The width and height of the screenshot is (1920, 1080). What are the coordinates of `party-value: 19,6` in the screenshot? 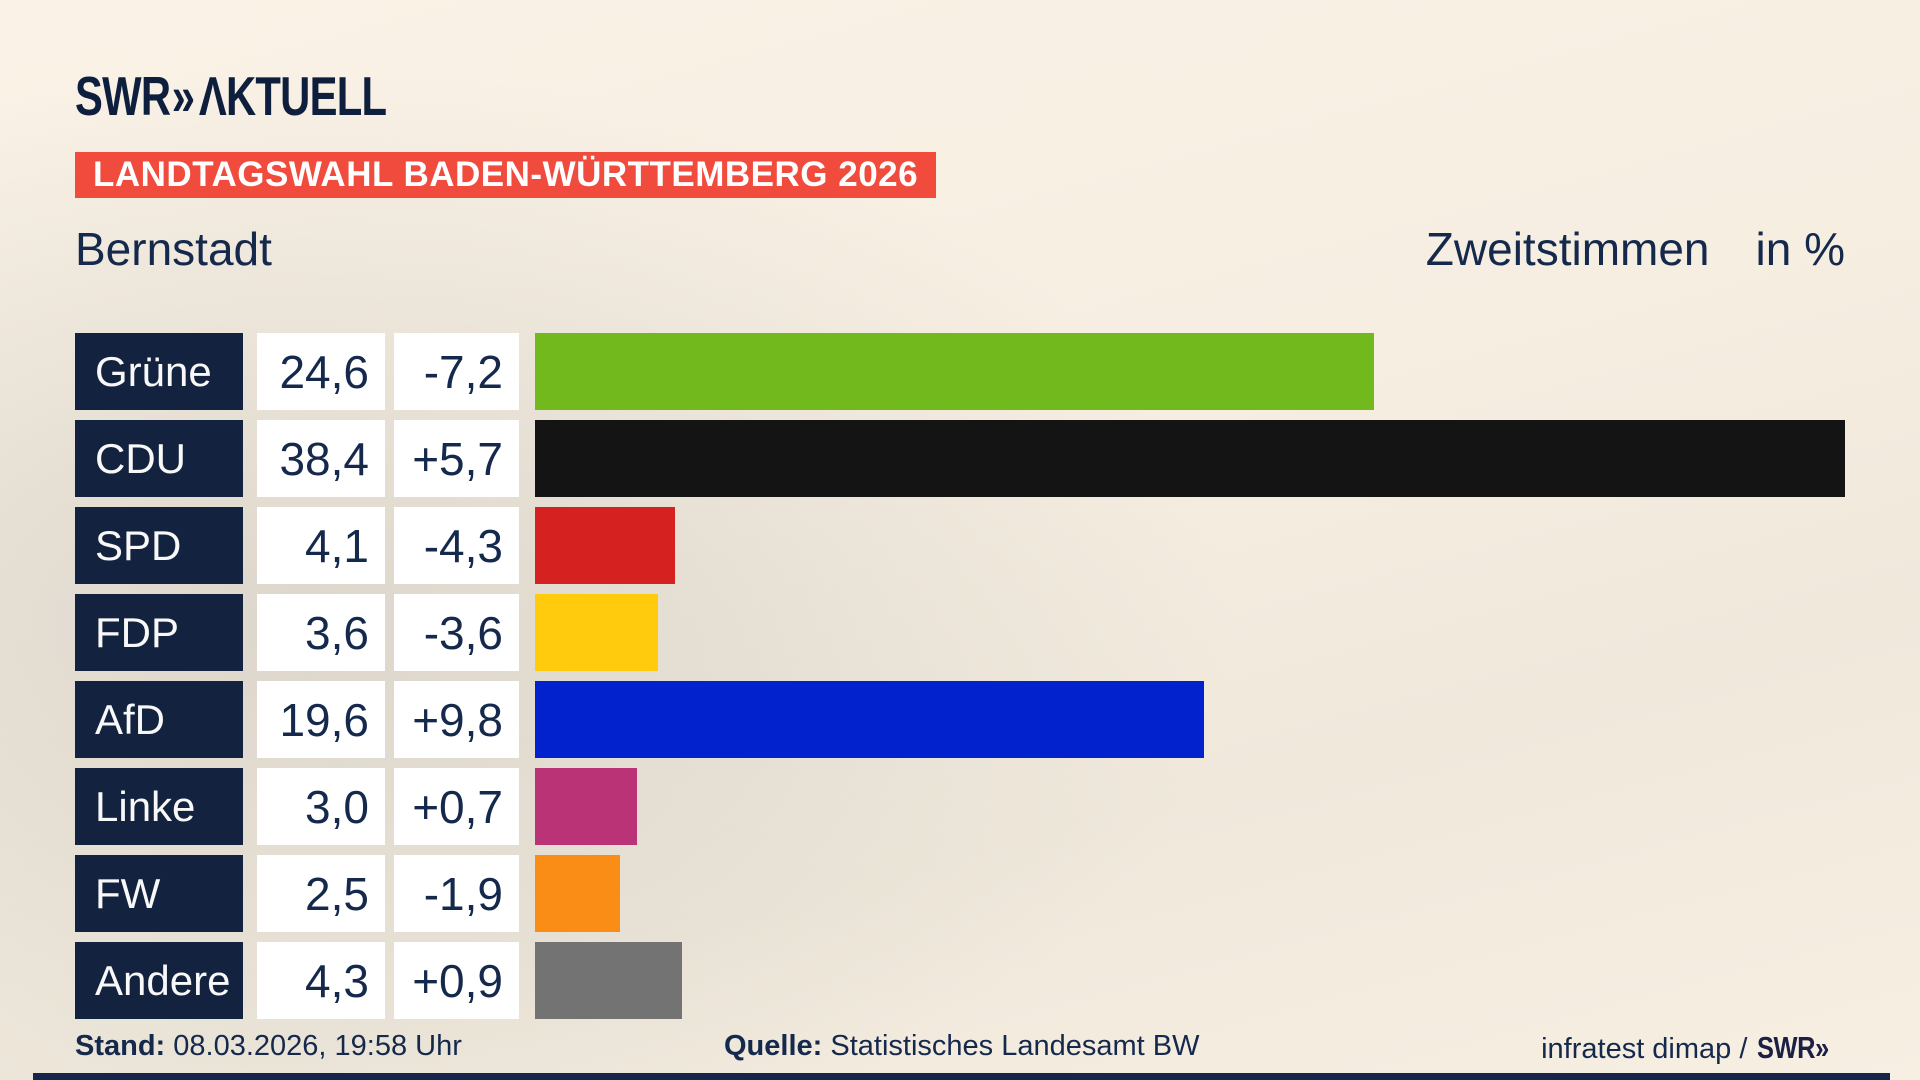 It's located at (321, 719).